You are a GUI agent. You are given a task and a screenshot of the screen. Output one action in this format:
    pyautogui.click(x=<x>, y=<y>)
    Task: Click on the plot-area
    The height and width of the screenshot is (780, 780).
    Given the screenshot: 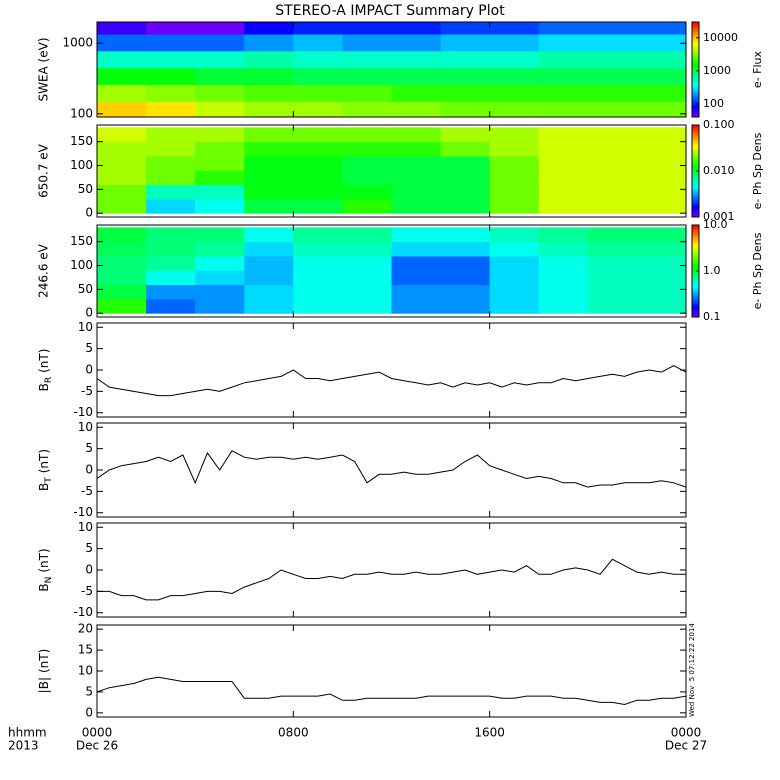 What is the action you would take?
    pyautogui.click(x=391, y=469)
    